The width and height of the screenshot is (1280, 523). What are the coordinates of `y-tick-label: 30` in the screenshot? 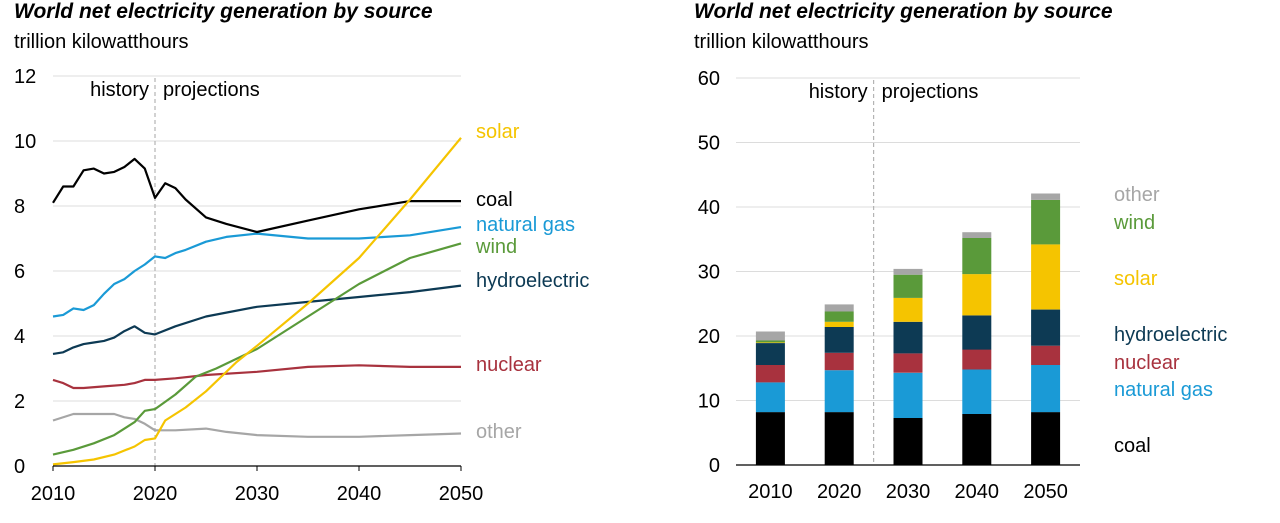 It's located at (709, 273).